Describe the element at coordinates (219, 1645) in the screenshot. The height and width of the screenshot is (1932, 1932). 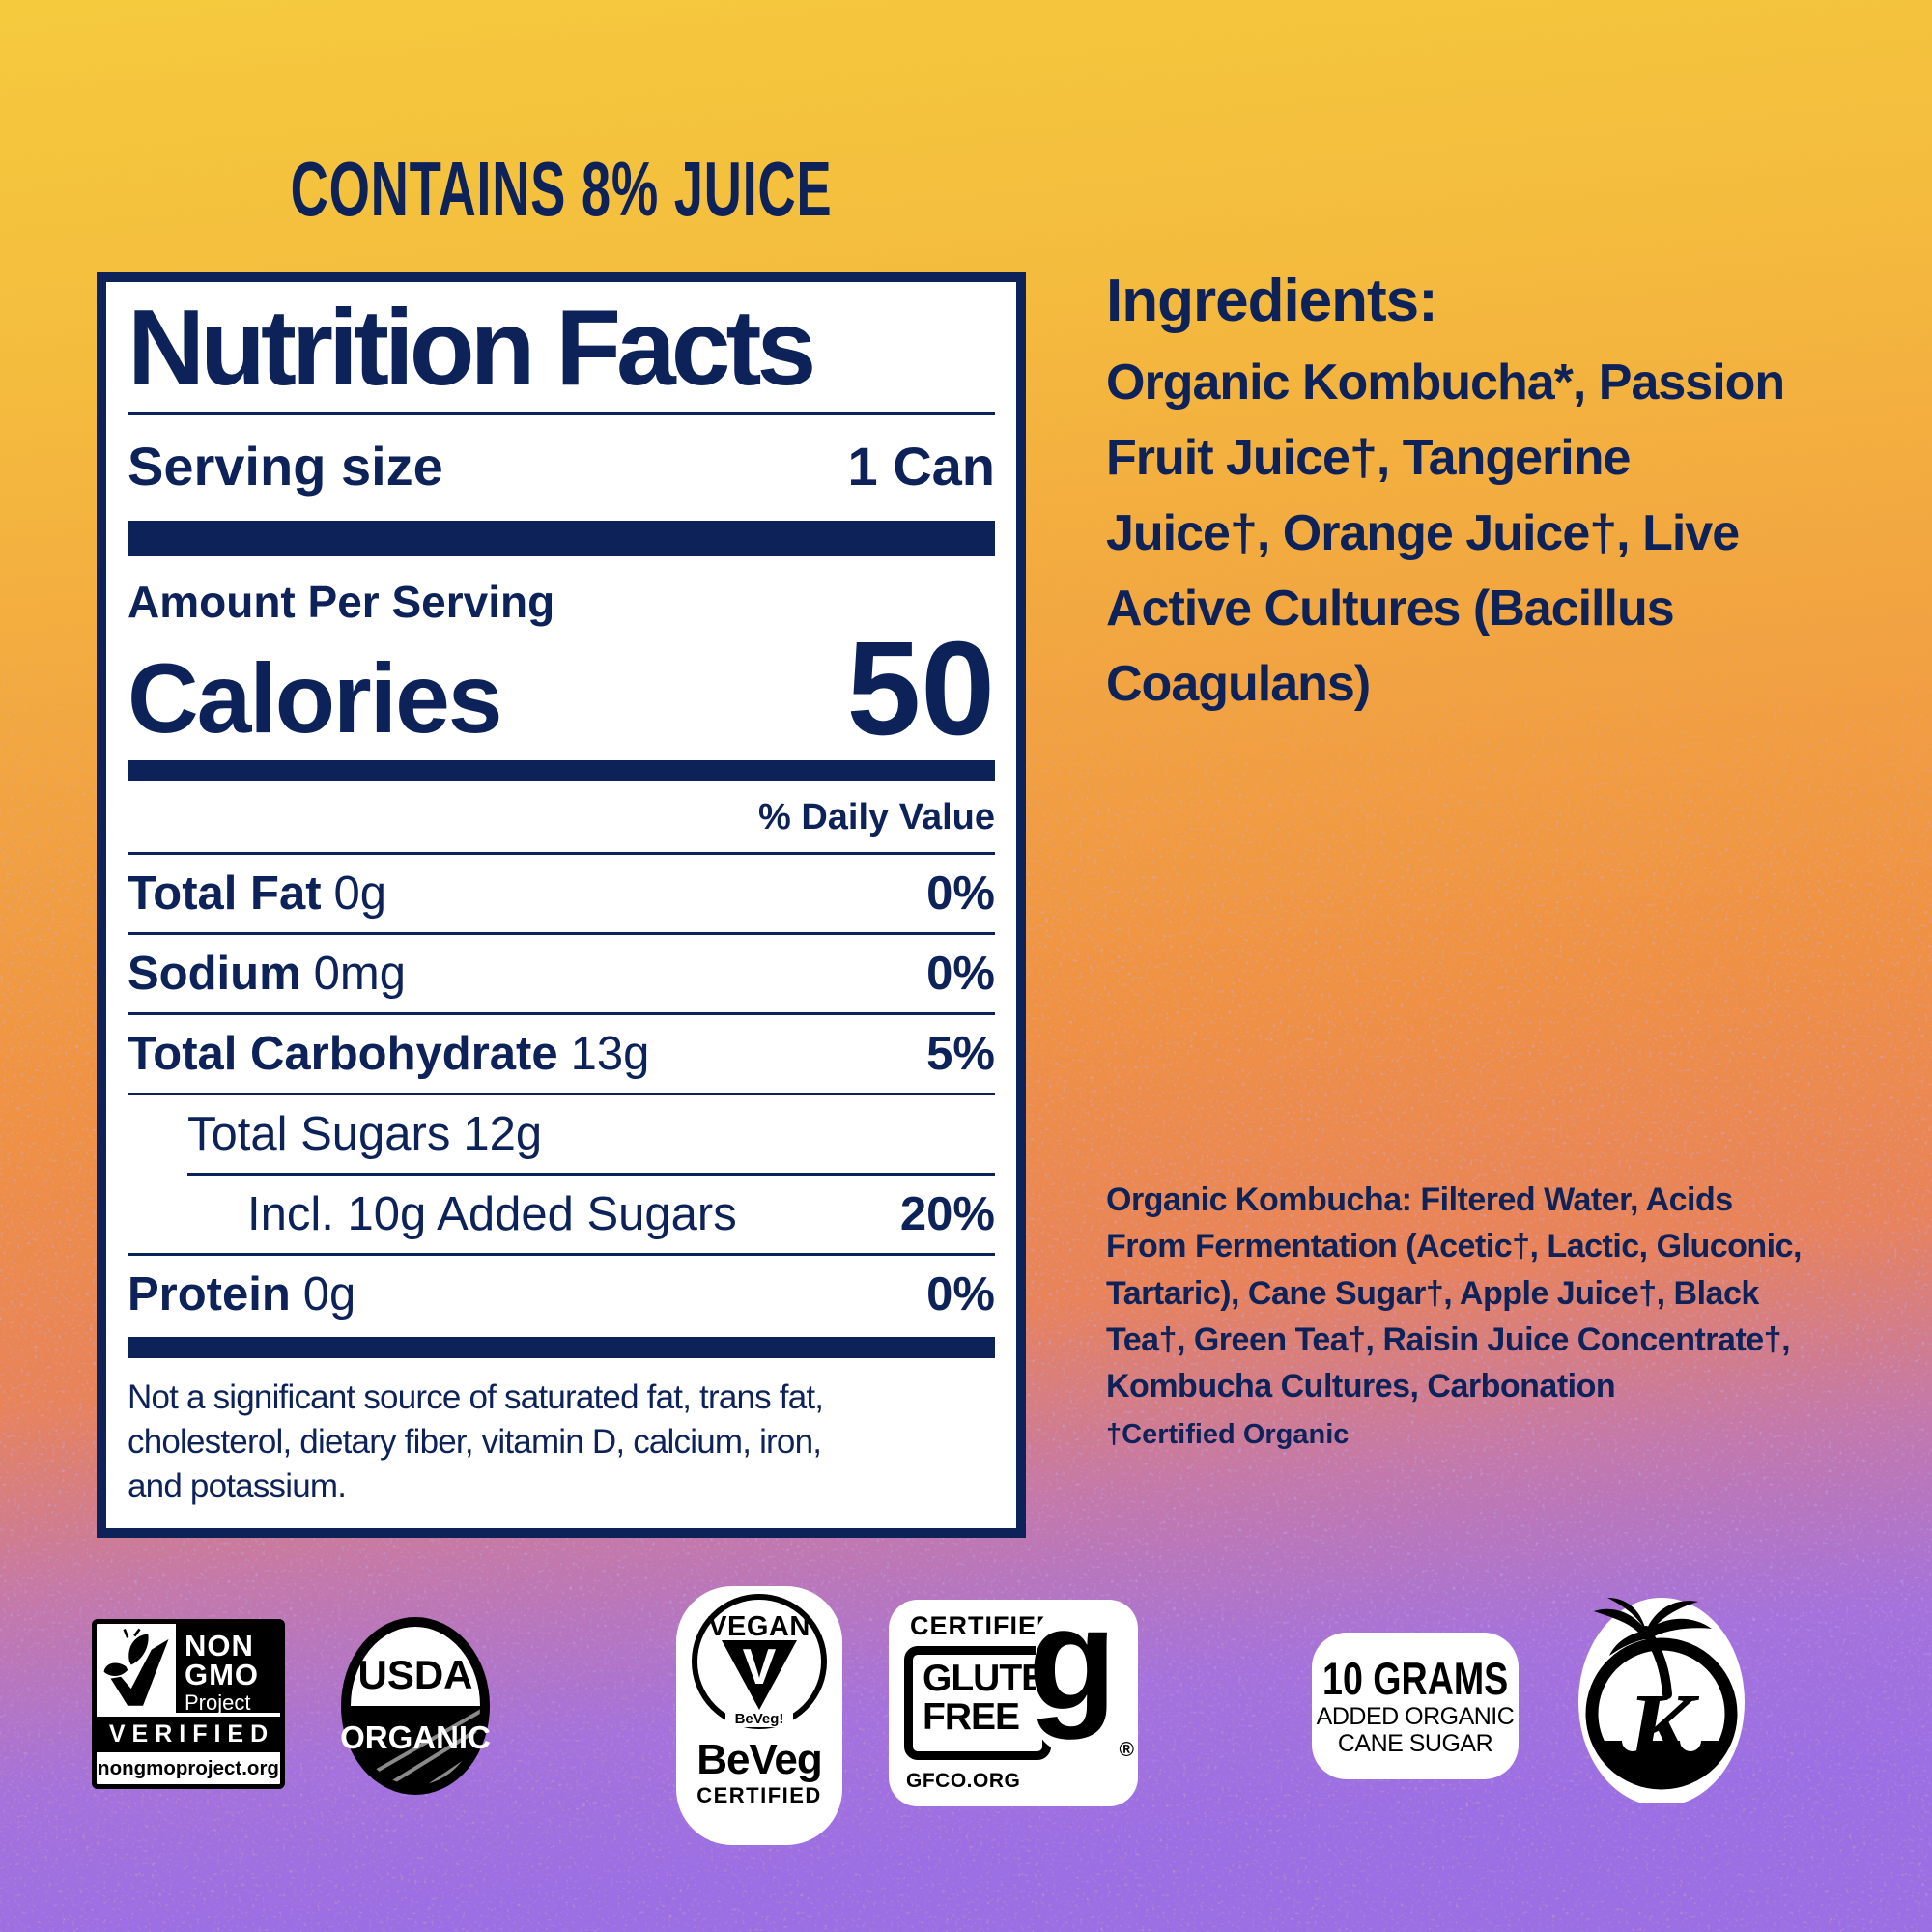
I see `non-gmo-line1: NON` at that location.